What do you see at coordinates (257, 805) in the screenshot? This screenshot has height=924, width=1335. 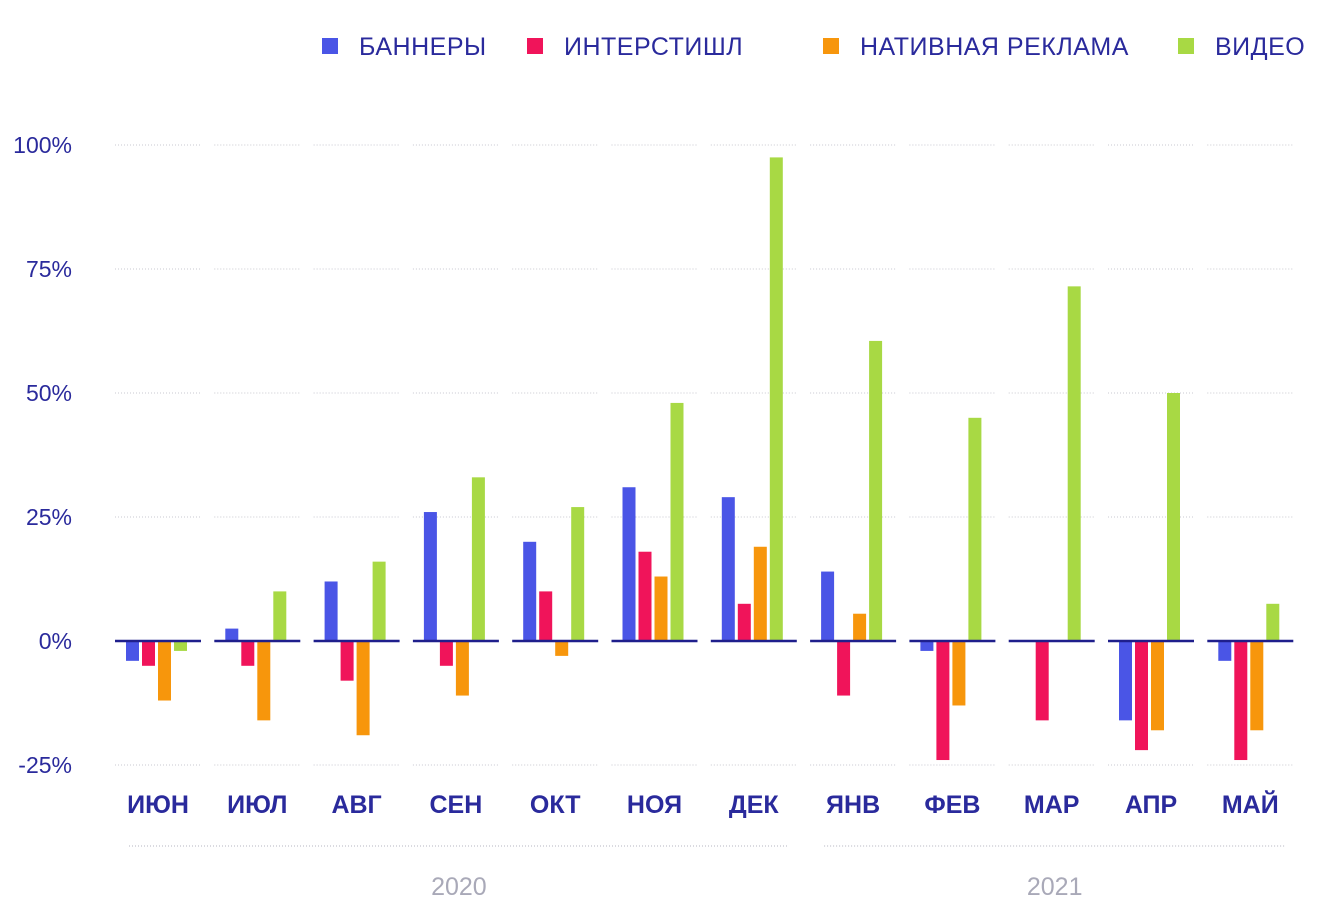 I see `x-tick-label: ИЮЛ` at bounding box center [257, 805].